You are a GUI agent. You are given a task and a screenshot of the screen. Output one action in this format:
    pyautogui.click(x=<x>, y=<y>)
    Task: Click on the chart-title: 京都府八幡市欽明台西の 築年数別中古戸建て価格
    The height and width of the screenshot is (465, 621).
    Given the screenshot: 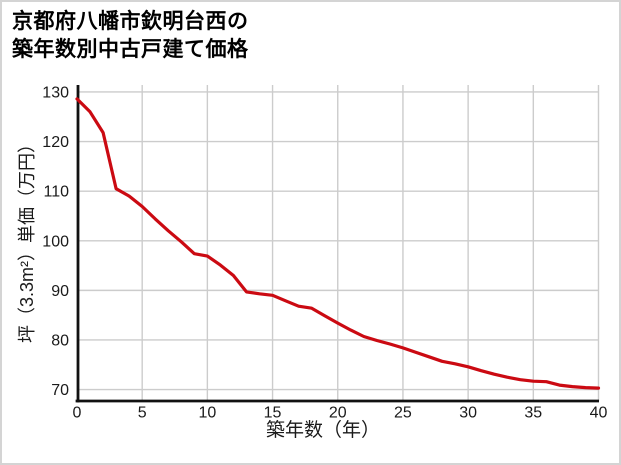 What is the action you would take?
    pyautogui.click(x=130, y=36)
    